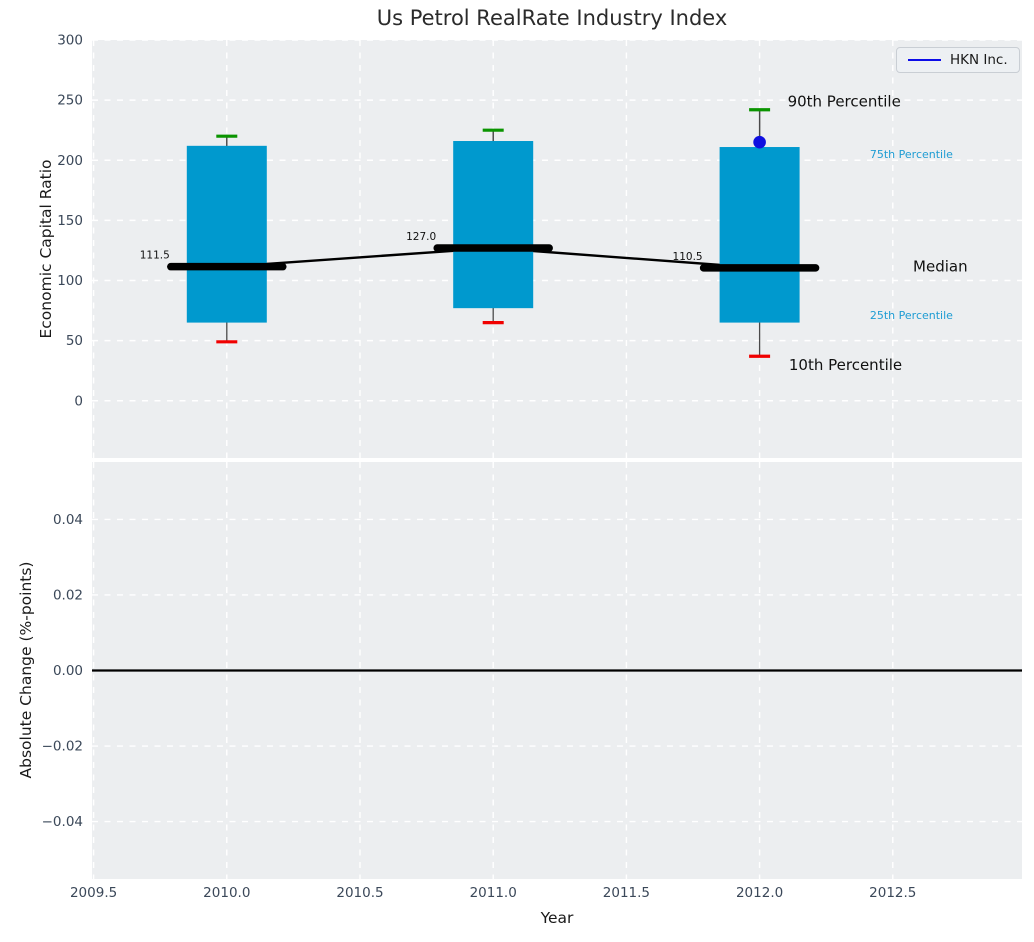 This screenshot has height=942, width=1034. Describe the element at coordinates (688, 257) in the screenshot. I see `median-value-label-2012: 110.5` at that location.